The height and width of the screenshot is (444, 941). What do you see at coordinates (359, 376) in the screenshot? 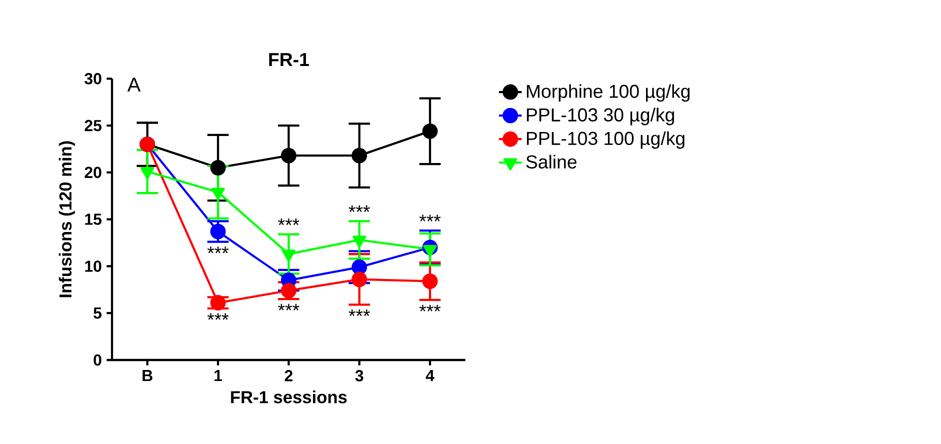
I see `x-tick-label: 3` at bounding box center [359, 376].